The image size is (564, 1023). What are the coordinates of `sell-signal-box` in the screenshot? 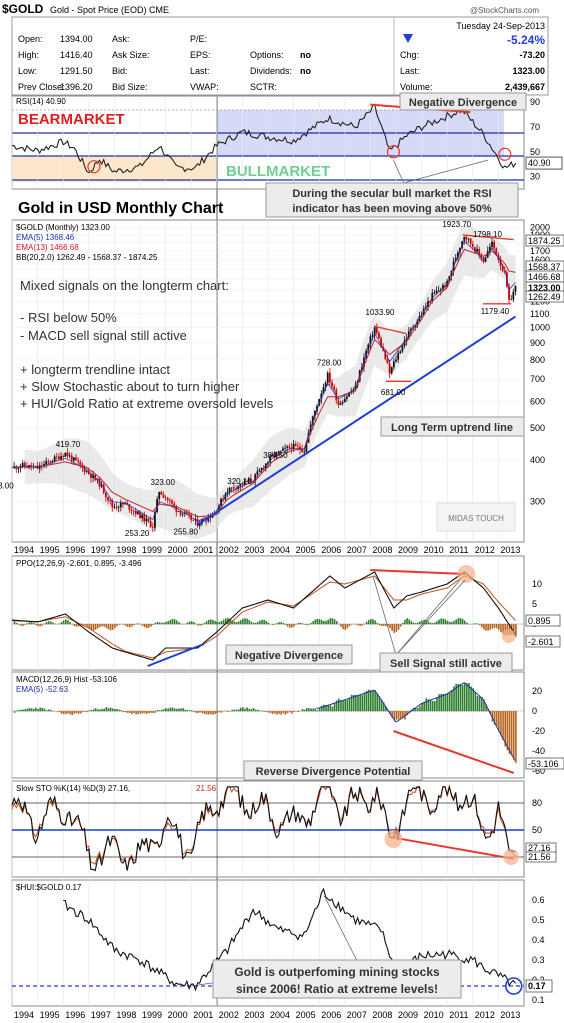 It's located at (446, 662).